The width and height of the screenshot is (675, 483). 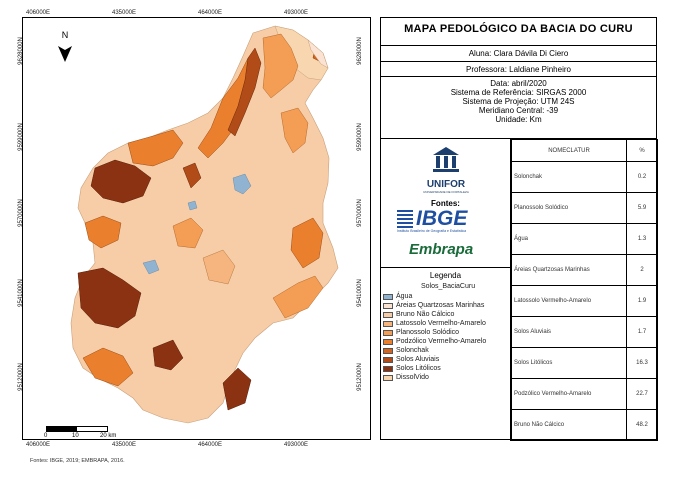 What do you see at coordinates (518, 69) in the screenshot?
I see `professor-name: Professora: Laldiane Pinheiro` at bounding box center [518, 69].